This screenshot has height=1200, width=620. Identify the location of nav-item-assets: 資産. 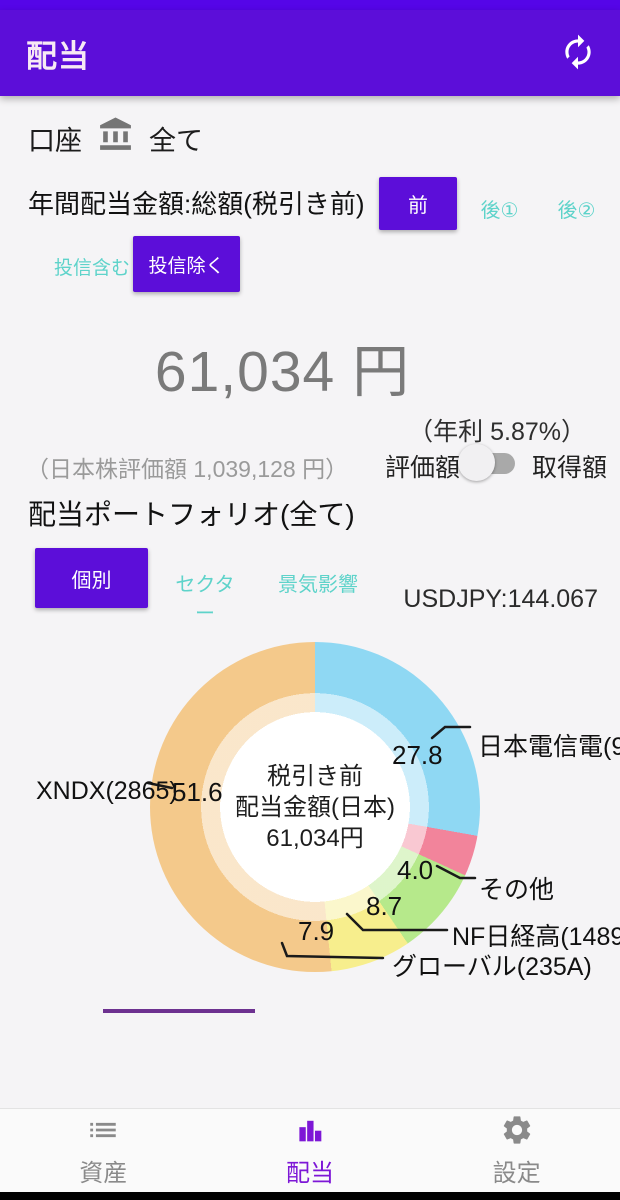
(103, 1150).